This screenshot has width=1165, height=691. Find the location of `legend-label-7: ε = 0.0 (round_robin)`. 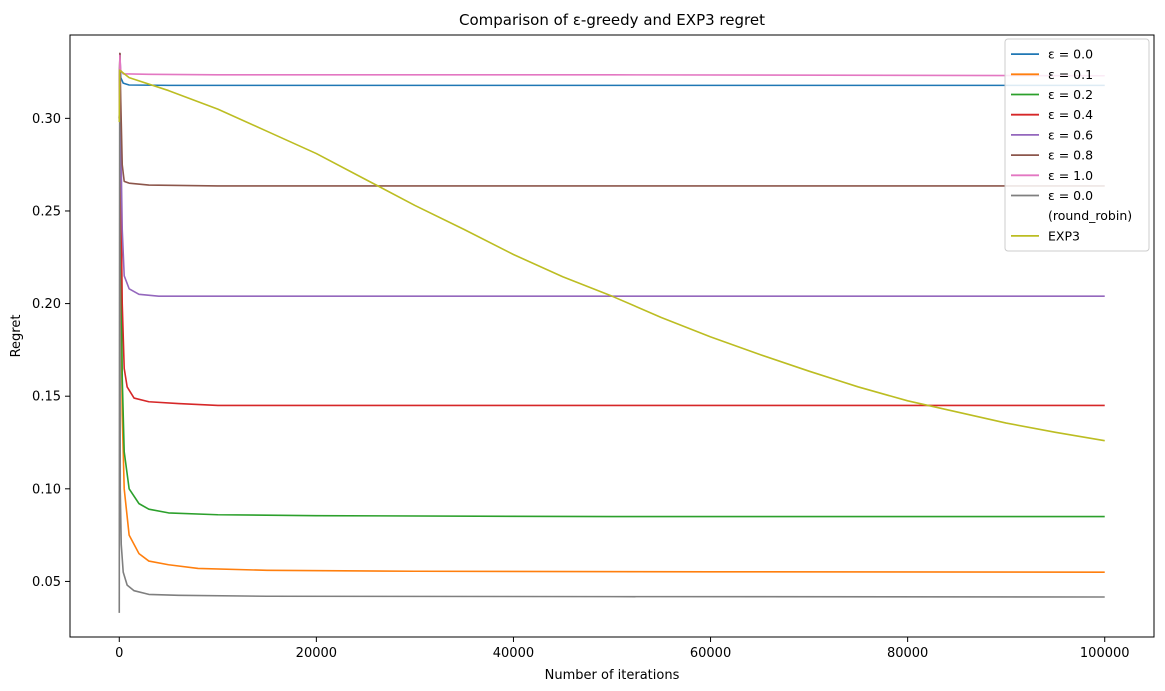

legend-label-7: ε = 0.0 (round_robin) is located at coordinates (1090, 205).